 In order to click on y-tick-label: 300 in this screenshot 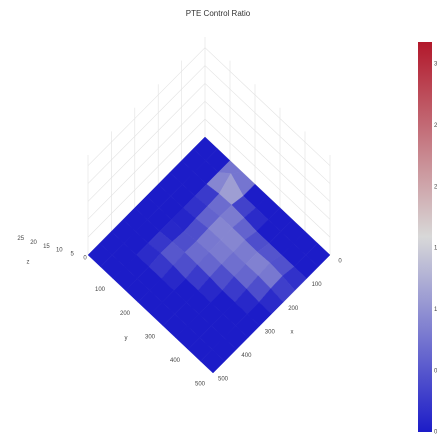, I will do `click(150, 337)`.